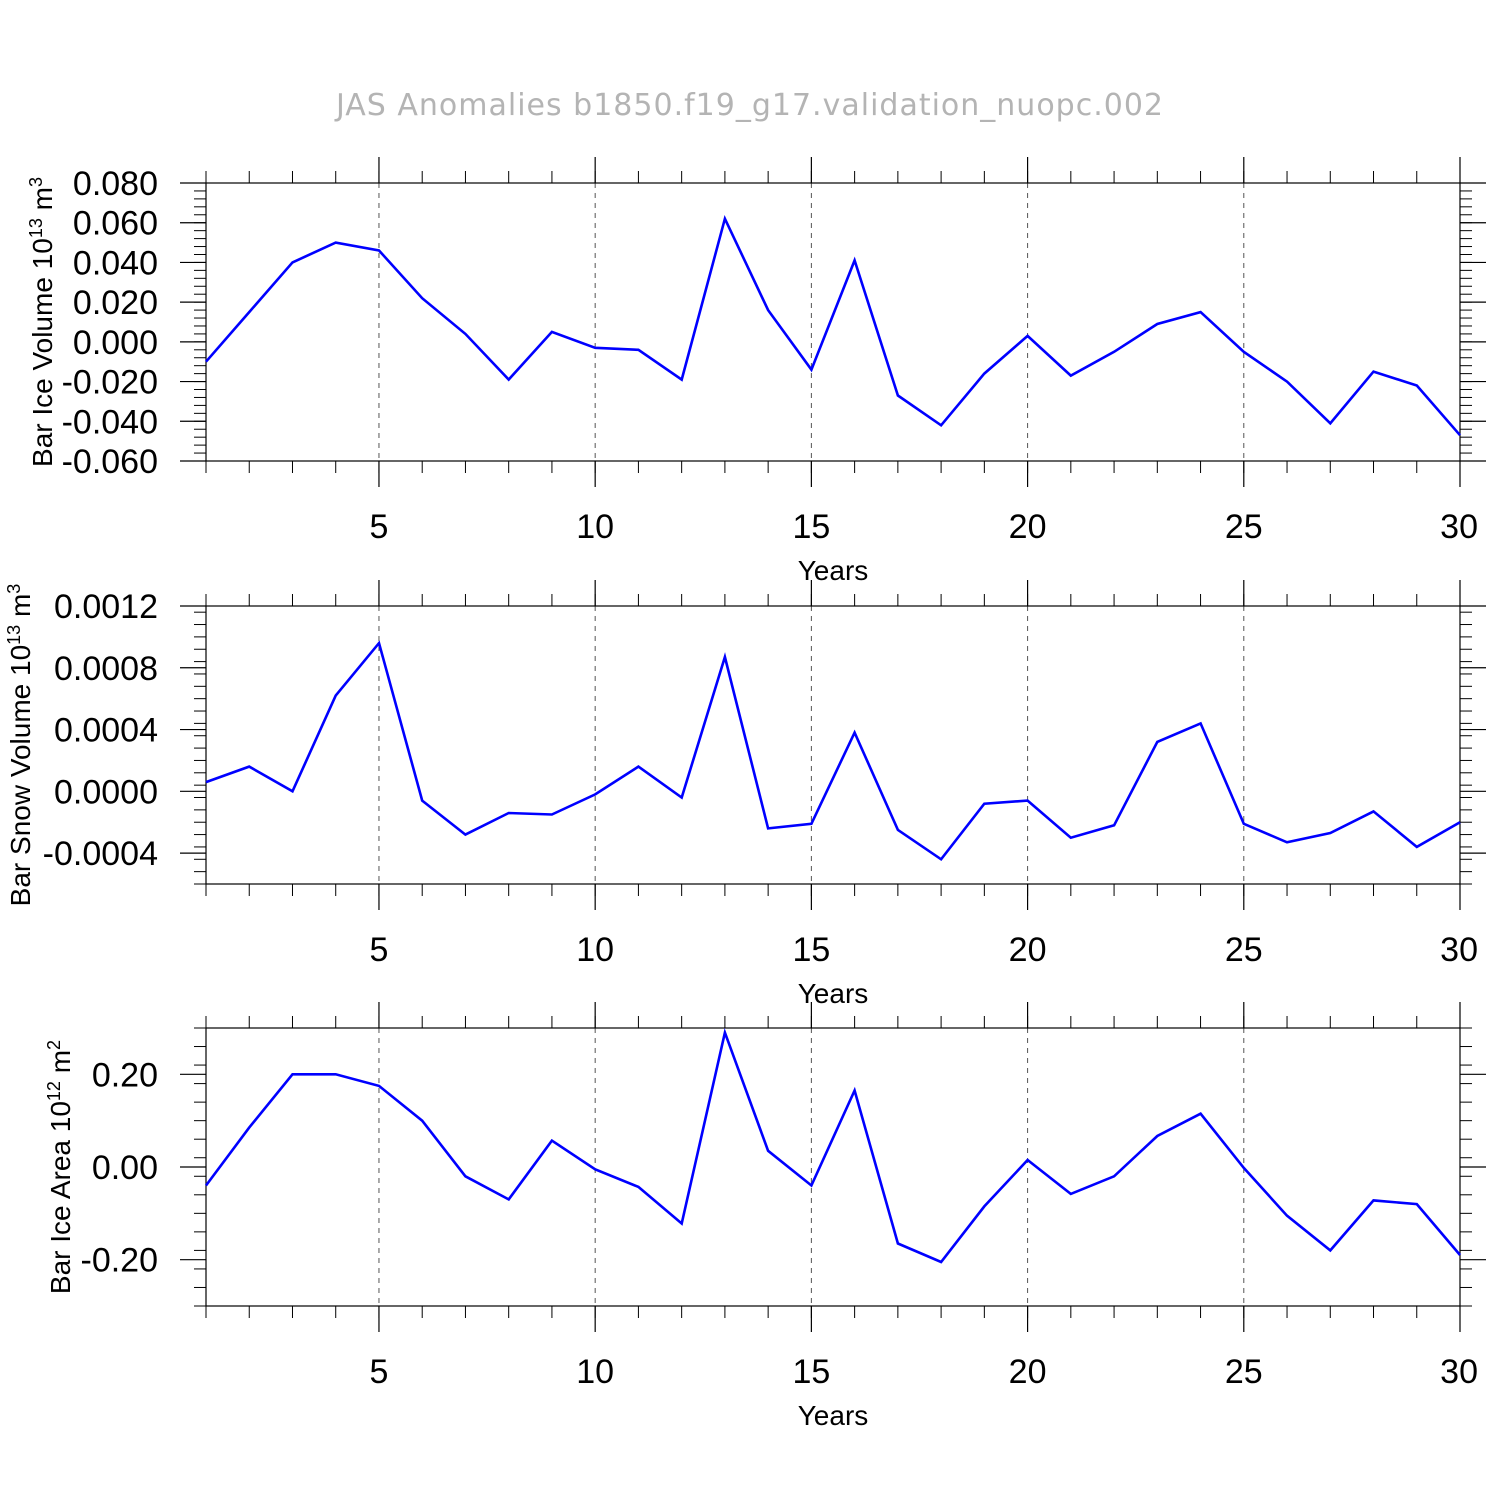 Image resolution: width=1500 pixels, height=1500 pixels. I want to click on y-axis-label: Bar Snow Volume 1013 m3, so click(20, 745).